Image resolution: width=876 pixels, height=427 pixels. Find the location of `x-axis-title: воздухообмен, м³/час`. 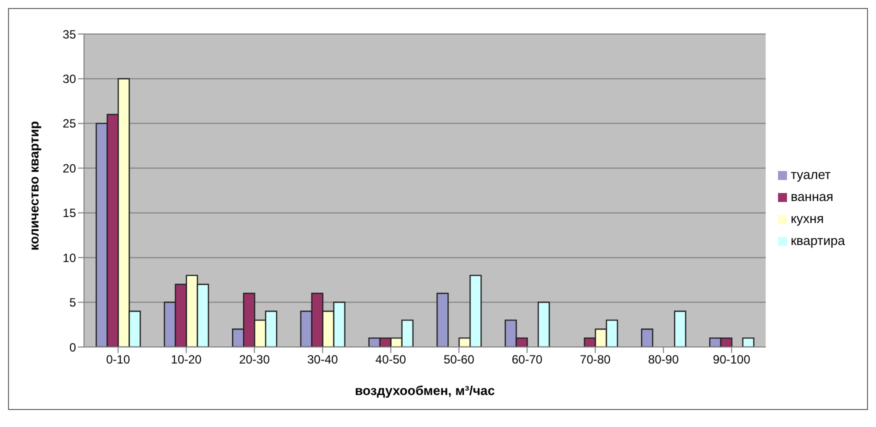

x-axis-title: воздухообмен, м³/час is located at coordinates (424, 390).